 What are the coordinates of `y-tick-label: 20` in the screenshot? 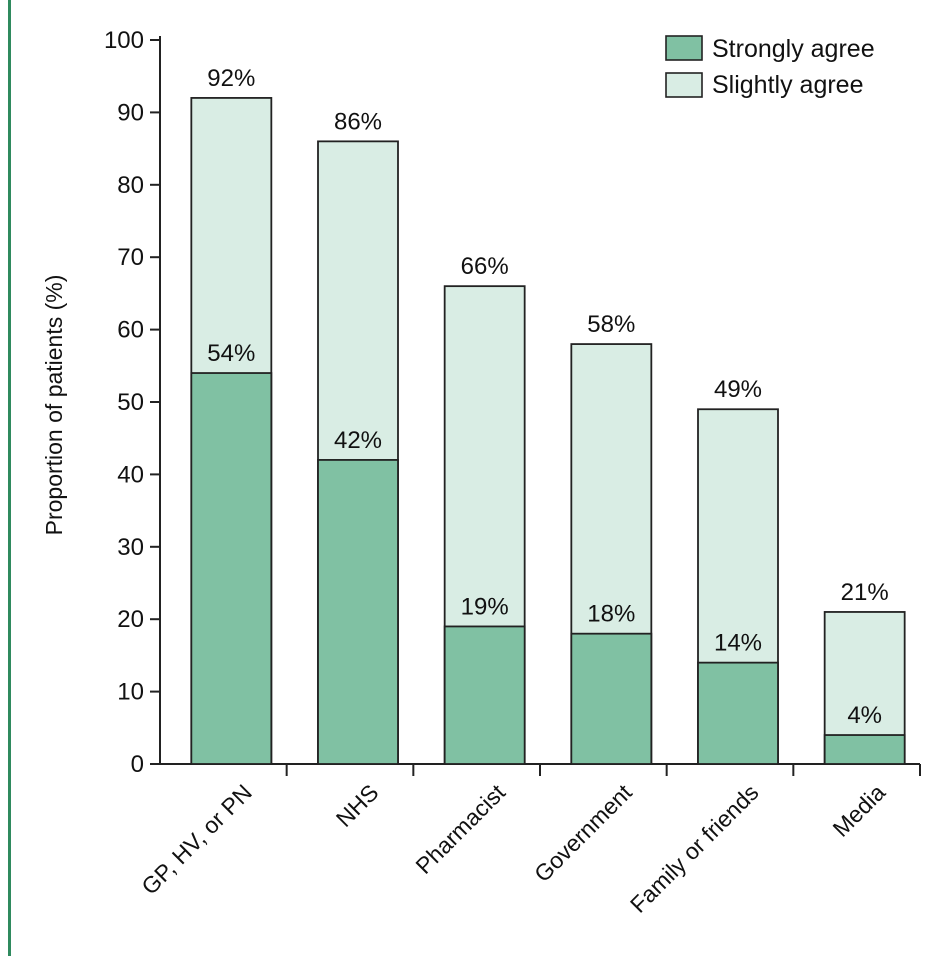 It's located at (130, 619).